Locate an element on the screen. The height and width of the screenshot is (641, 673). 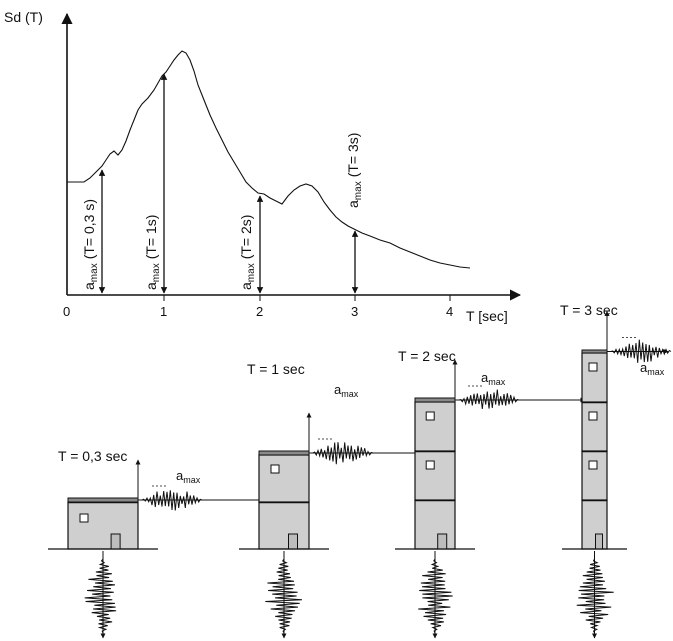
amax-period-1: (T= 0,3 s) is located at coordinates (89, 229).